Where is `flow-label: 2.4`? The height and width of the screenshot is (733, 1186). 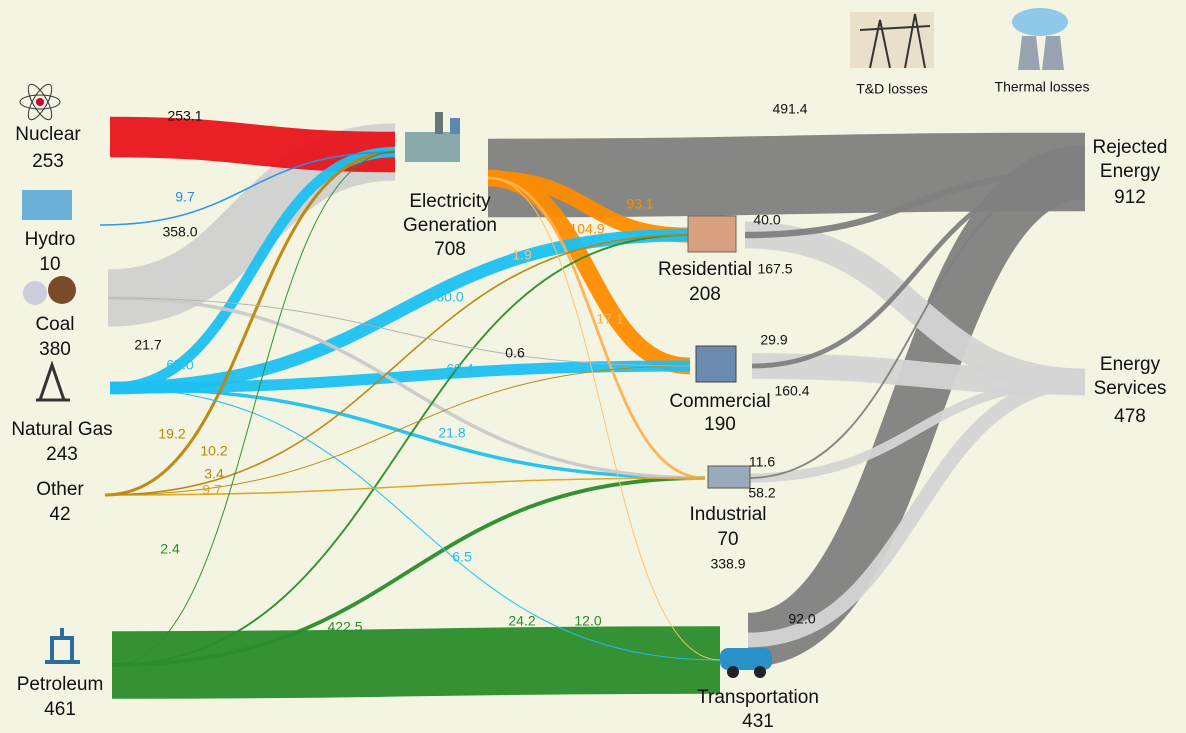
flow-label: 2.4 is located at coordinates (170, 549).